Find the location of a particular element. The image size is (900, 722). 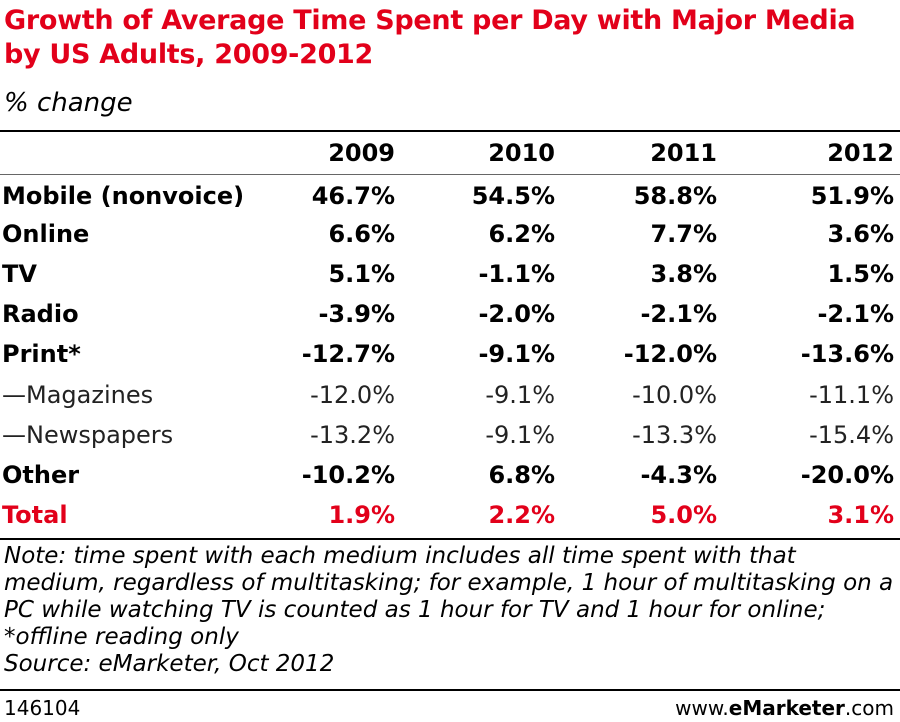

value-cell: 6.6% is located at coordinates (361, 234).